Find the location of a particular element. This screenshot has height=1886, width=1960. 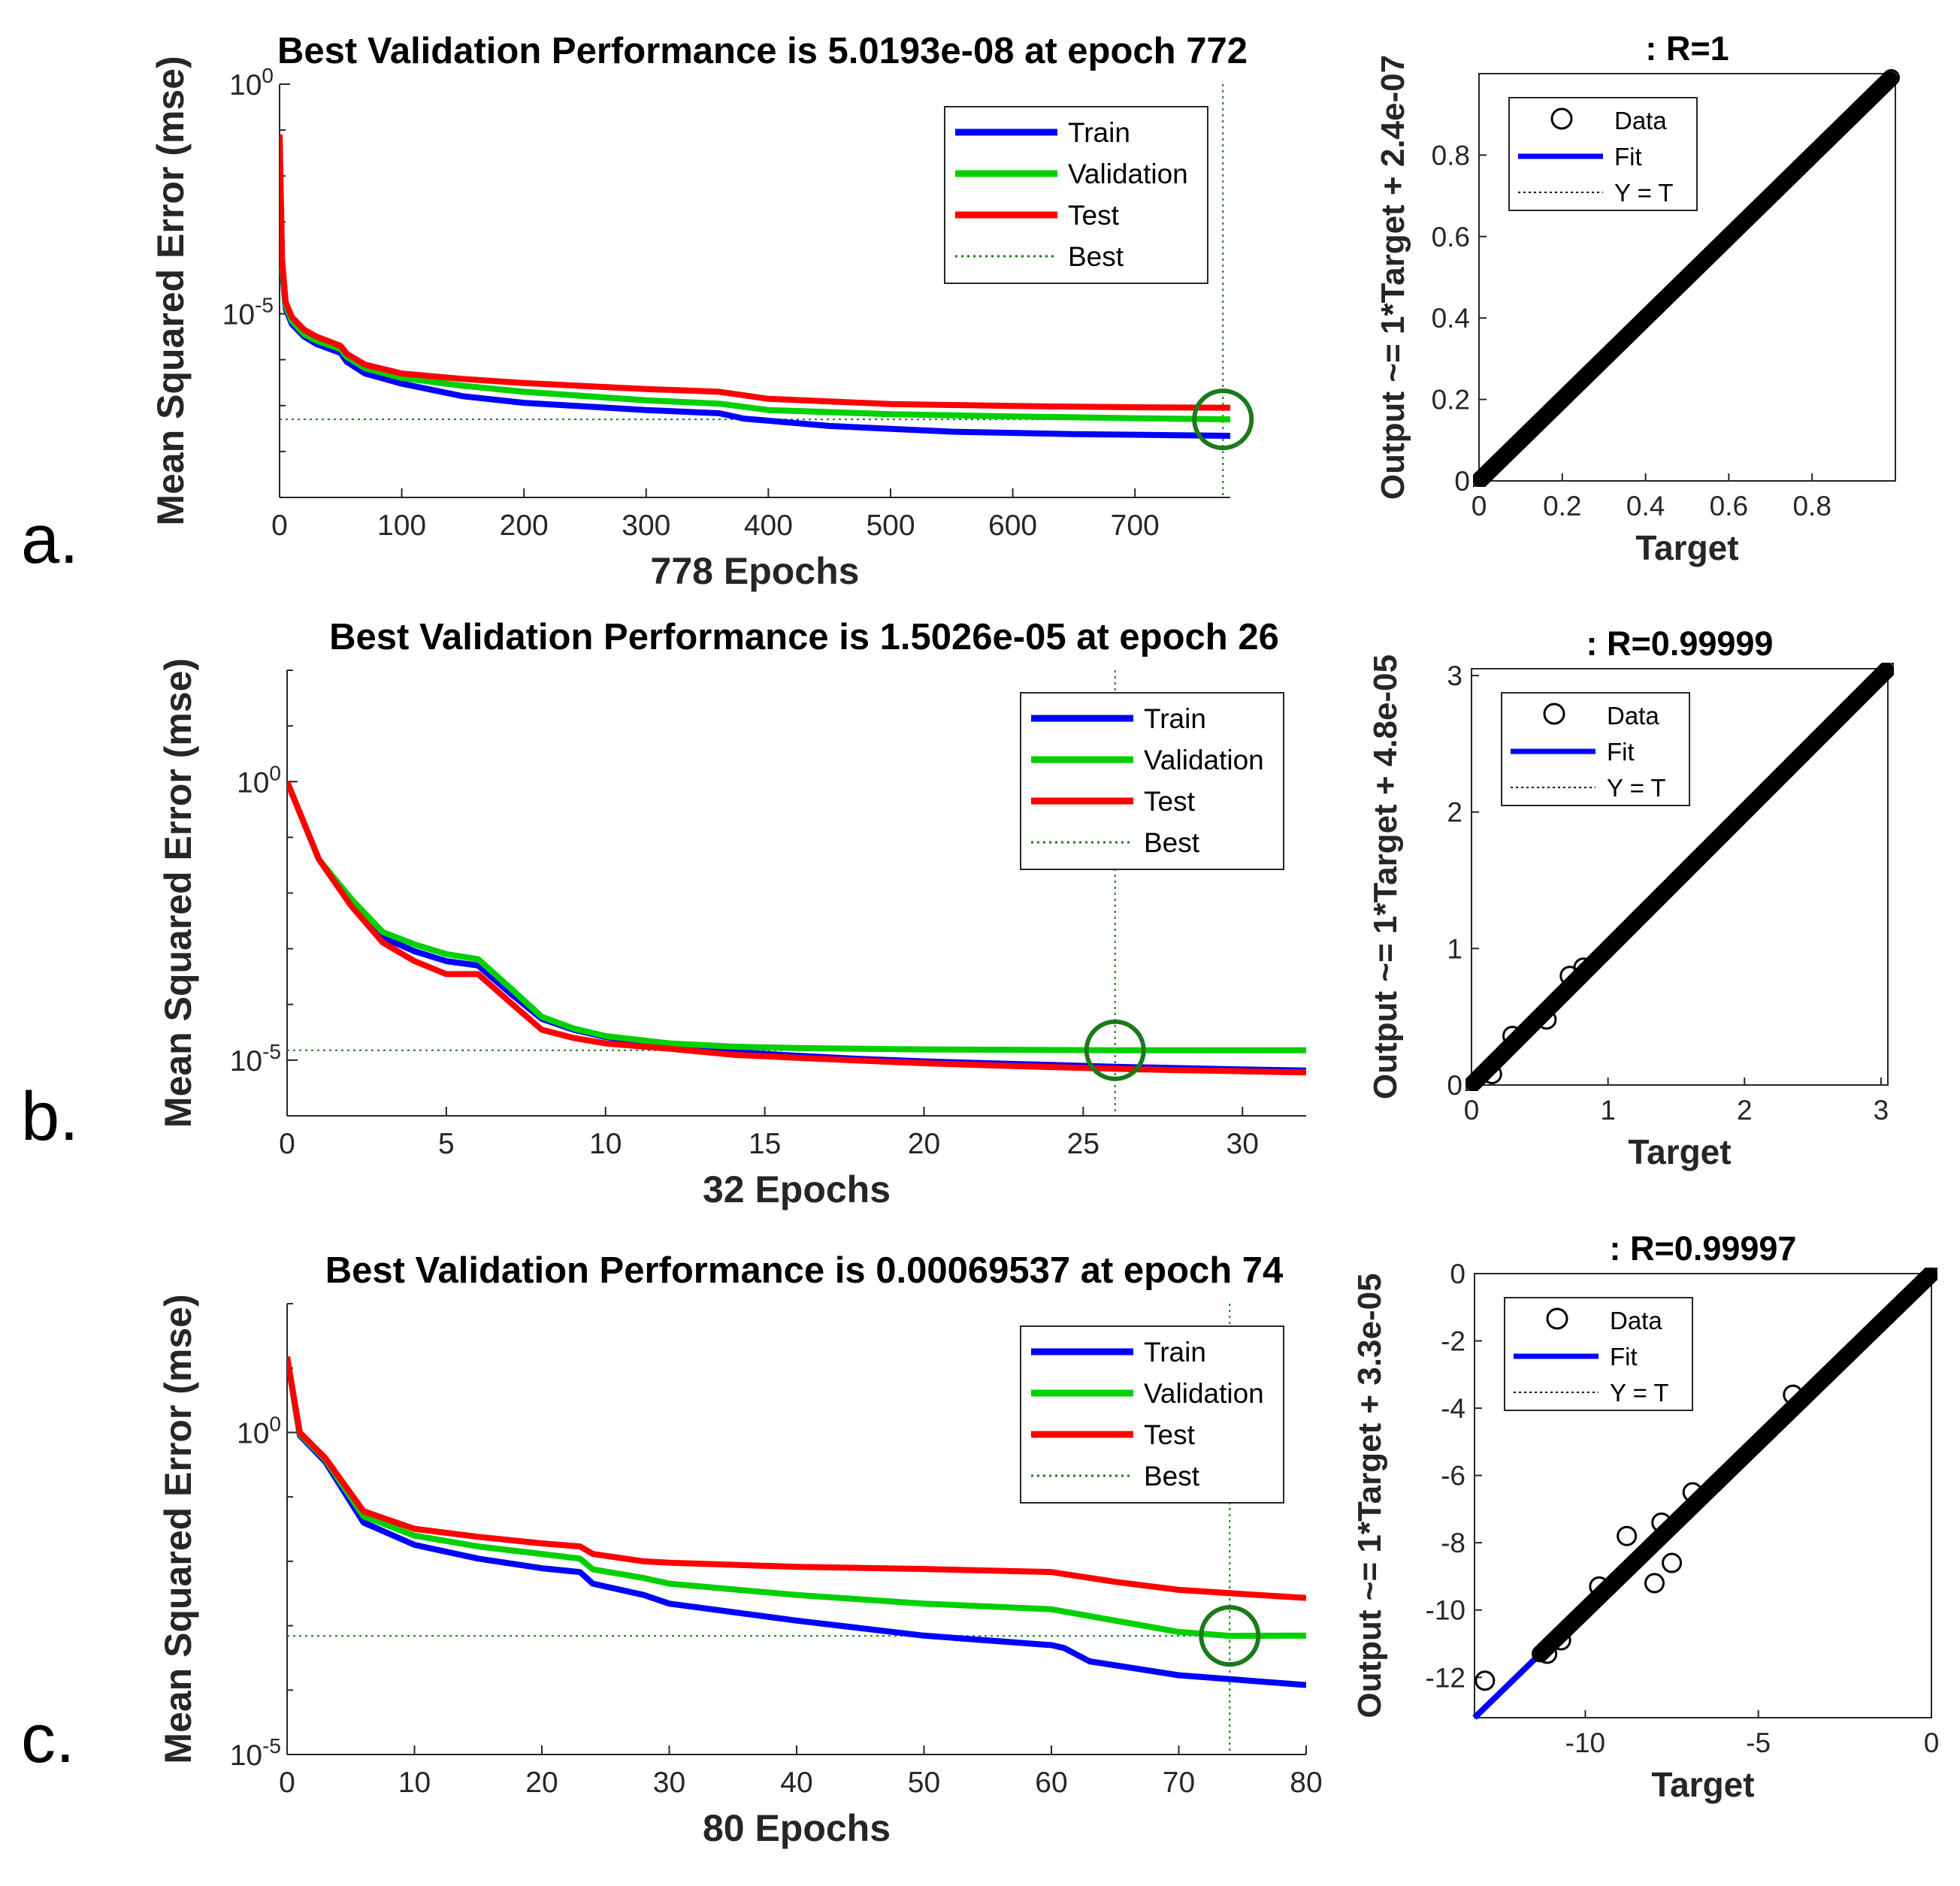

x-tick-label: 300 is located at coordinates (646, 525).